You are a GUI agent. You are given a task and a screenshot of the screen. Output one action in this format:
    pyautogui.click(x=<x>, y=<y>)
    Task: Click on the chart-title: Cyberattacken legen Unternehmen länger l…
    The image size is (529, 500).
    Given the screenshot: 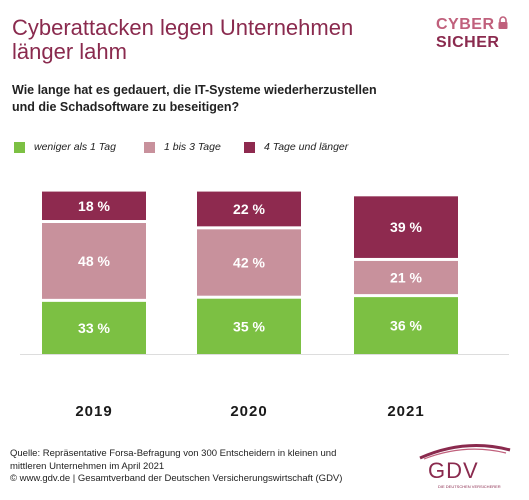 What is the action you would take?
    pyautogui.click(x=212, y=40)
    